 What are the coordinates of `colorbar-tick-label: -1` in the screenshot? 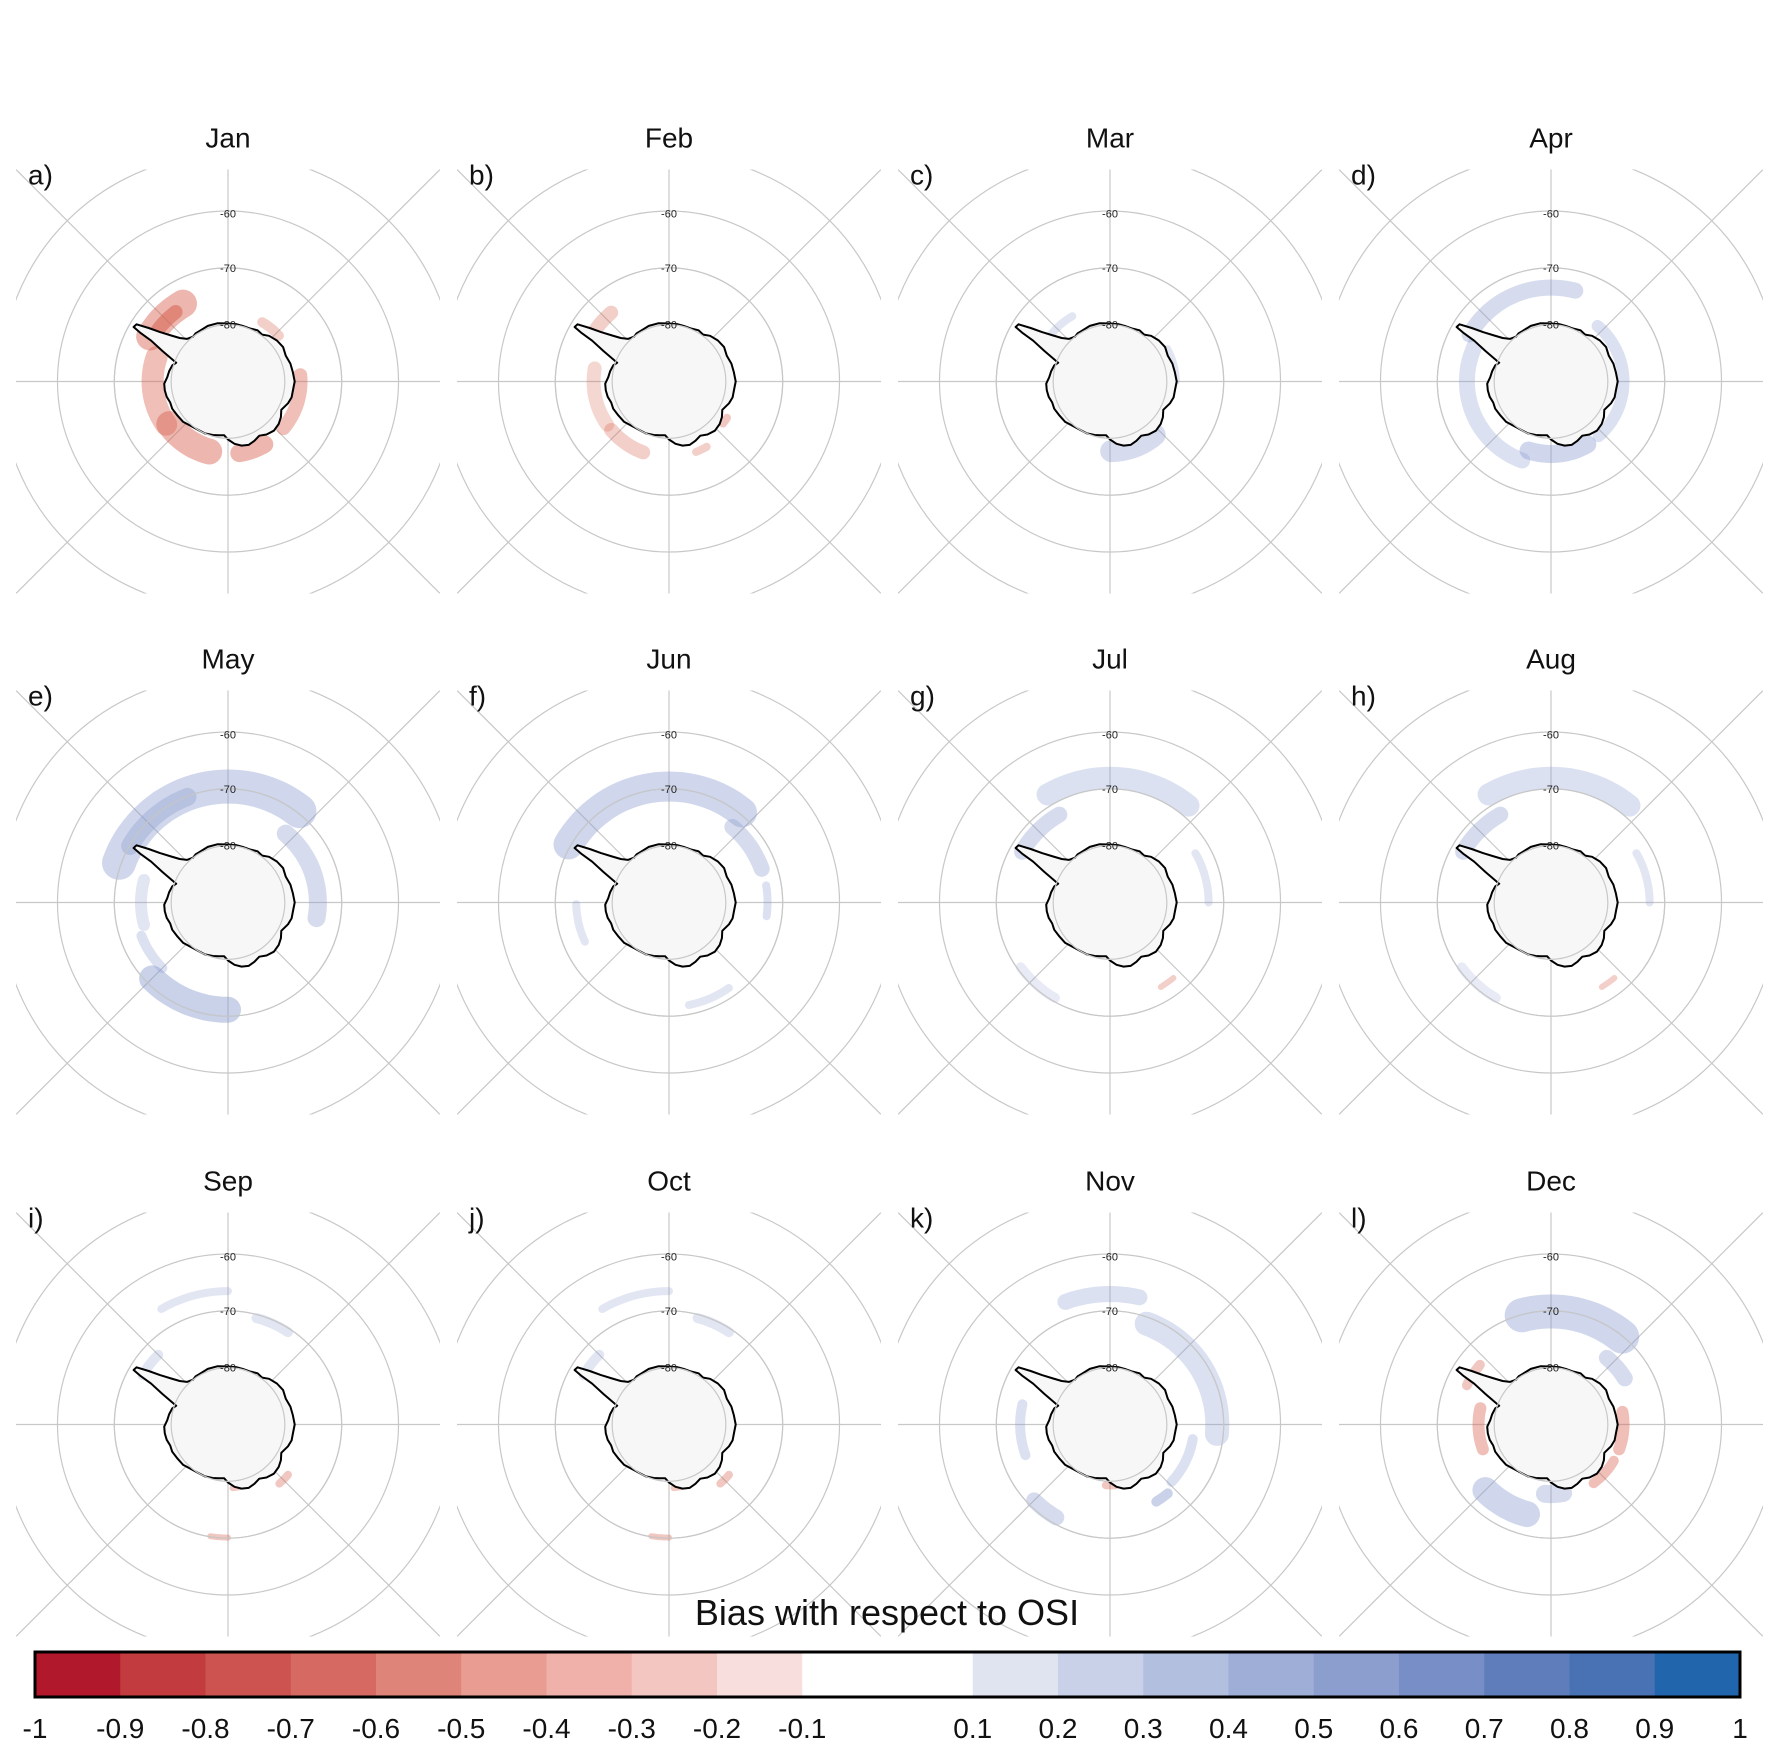 It's located at (35, 1728).